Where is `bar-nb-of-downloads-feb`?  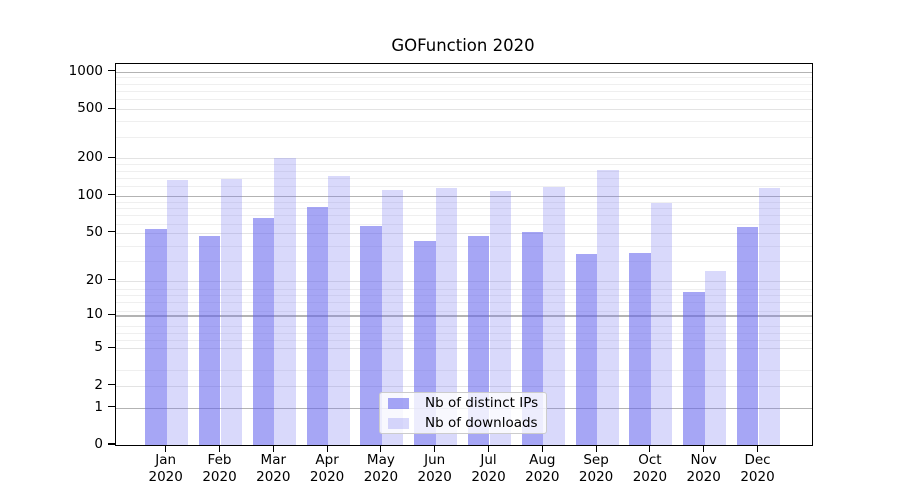 bar-nb-of-downloads-feb is located at coordinates (231, 311).